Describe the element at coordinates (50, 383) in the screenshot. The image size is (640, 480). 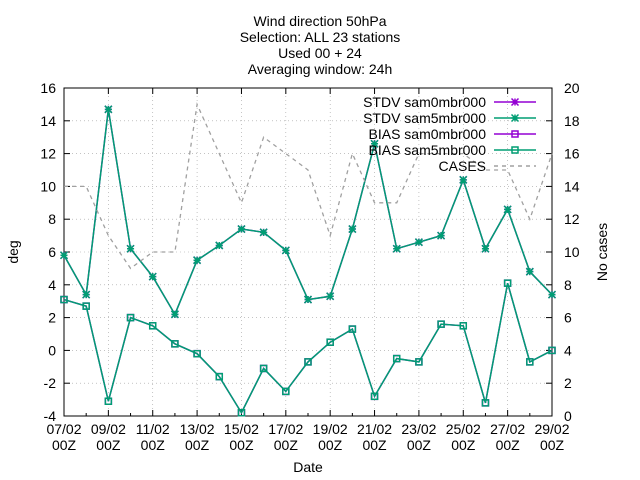
I see `y-tick-label: -2` at that location.